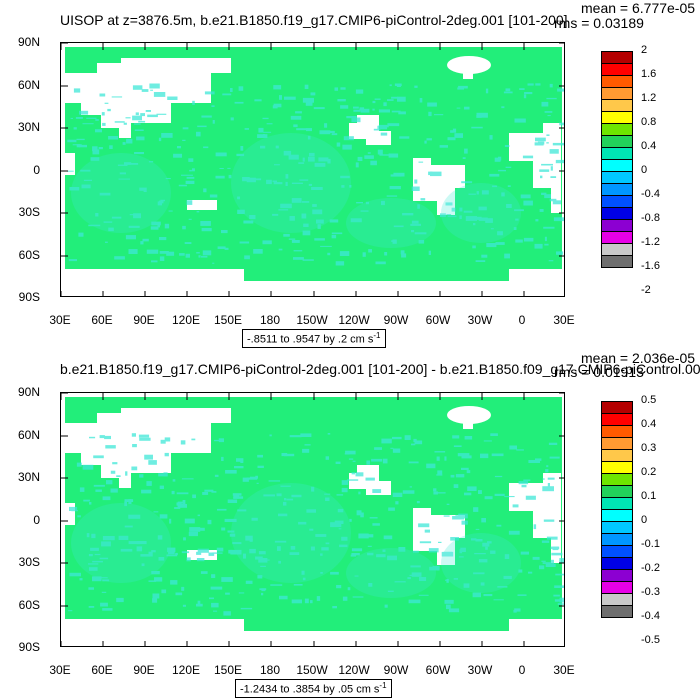 This screenshot has height=700, width=700. Describe the element at coordinates (28, 477) in the screenshot. I see `lat-label: 30N` at that location.